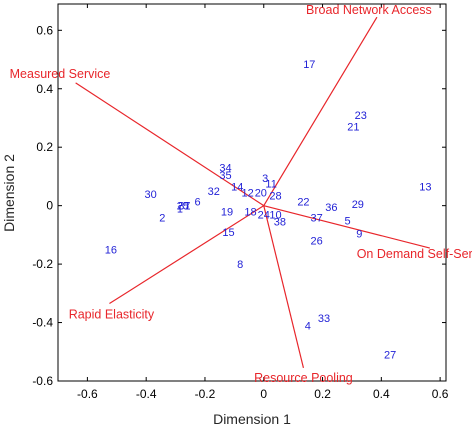  Describe the element at coordinates (309, 65) in the screenshot. I see `data-point: 17` at that location.